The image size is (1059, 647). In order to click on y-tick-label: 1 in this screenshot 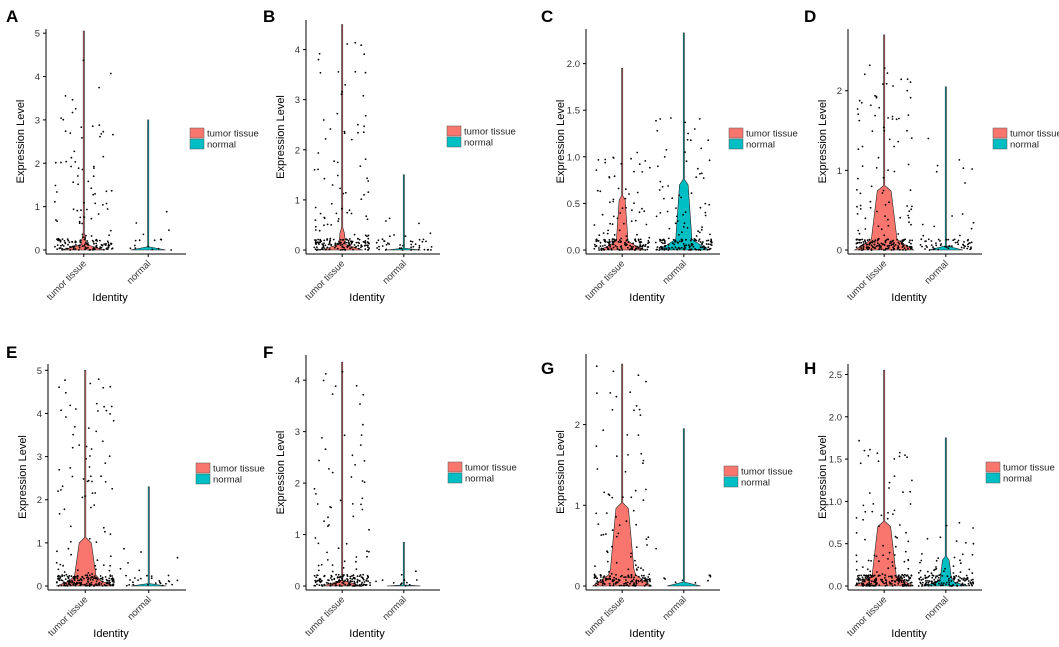, I will do `click(37, 207)`.